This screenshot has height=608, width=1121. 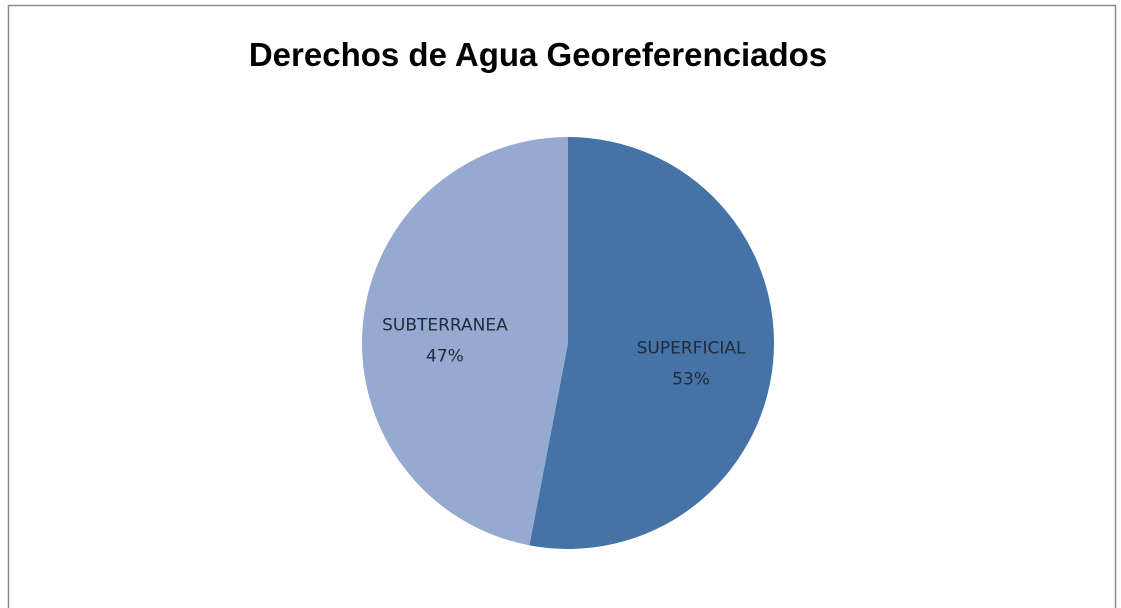 I want to click on slice-label: SUBTERRANEA, so click(x=445, y=325).